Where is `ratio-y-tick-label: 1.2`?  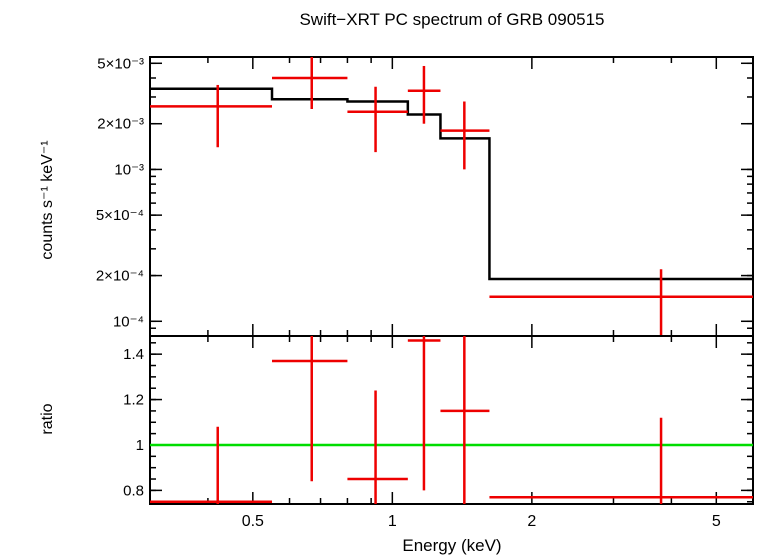
ratio-y-tick-label: 1.2 is located at coordinates (133, 400).